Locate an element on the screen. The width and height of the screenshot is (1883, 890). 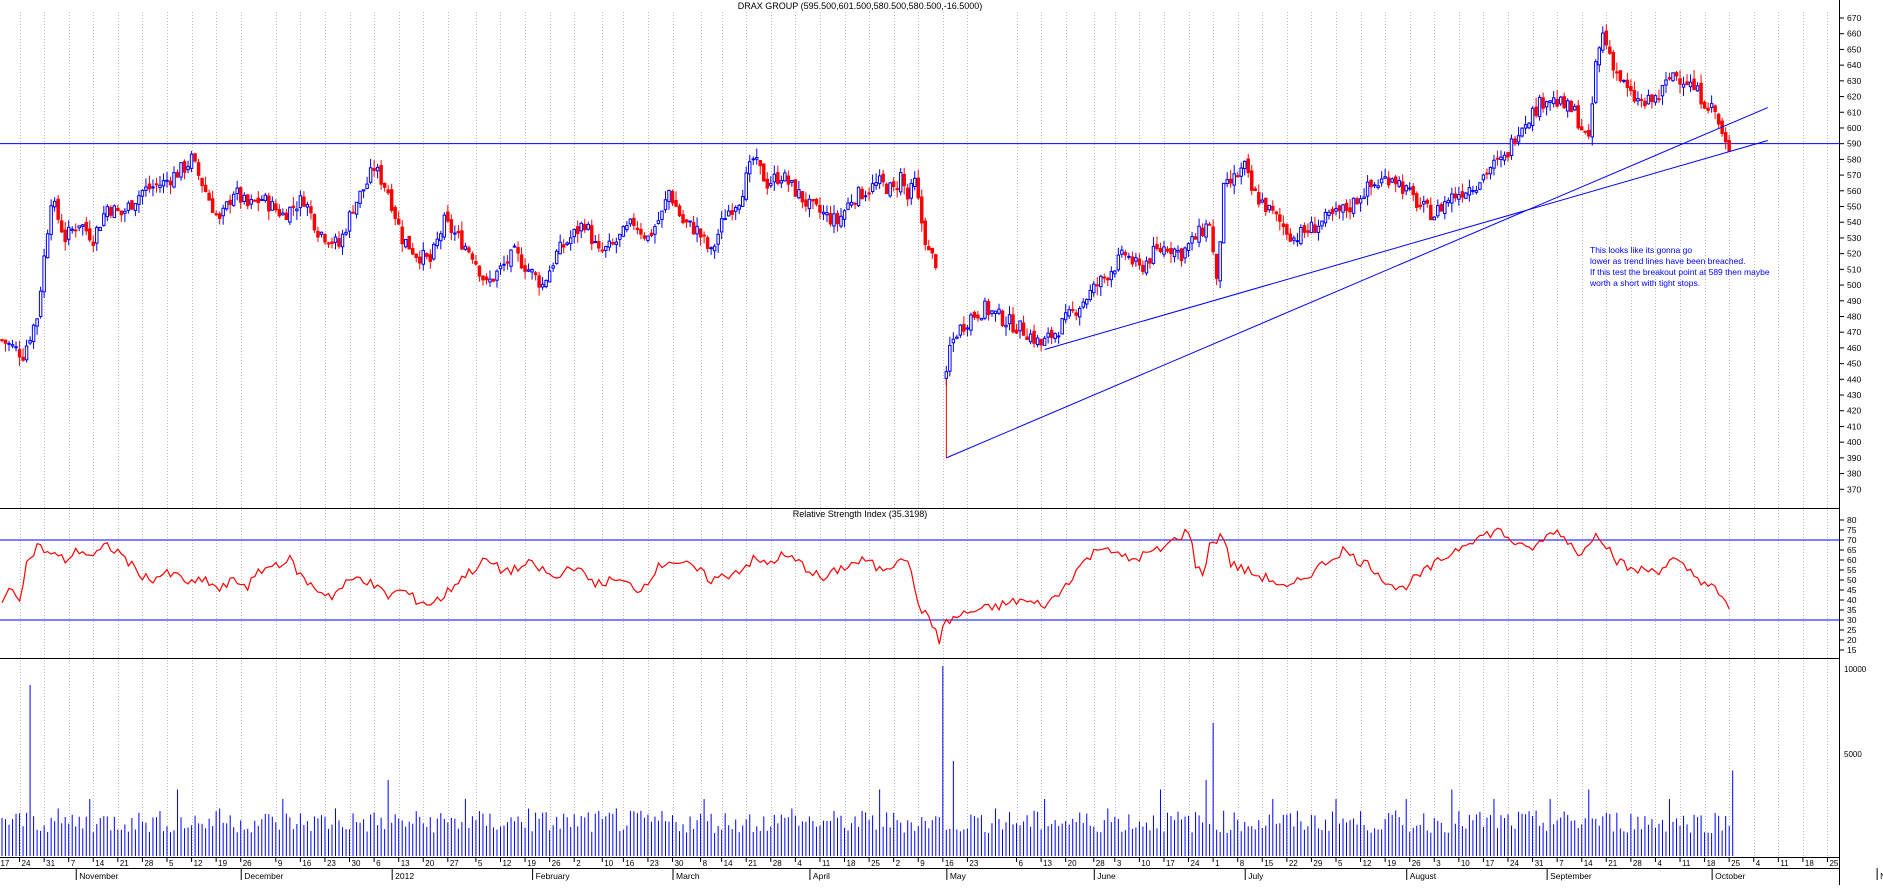
day-tick-label: 22 is located at coordinates (1293, 863).